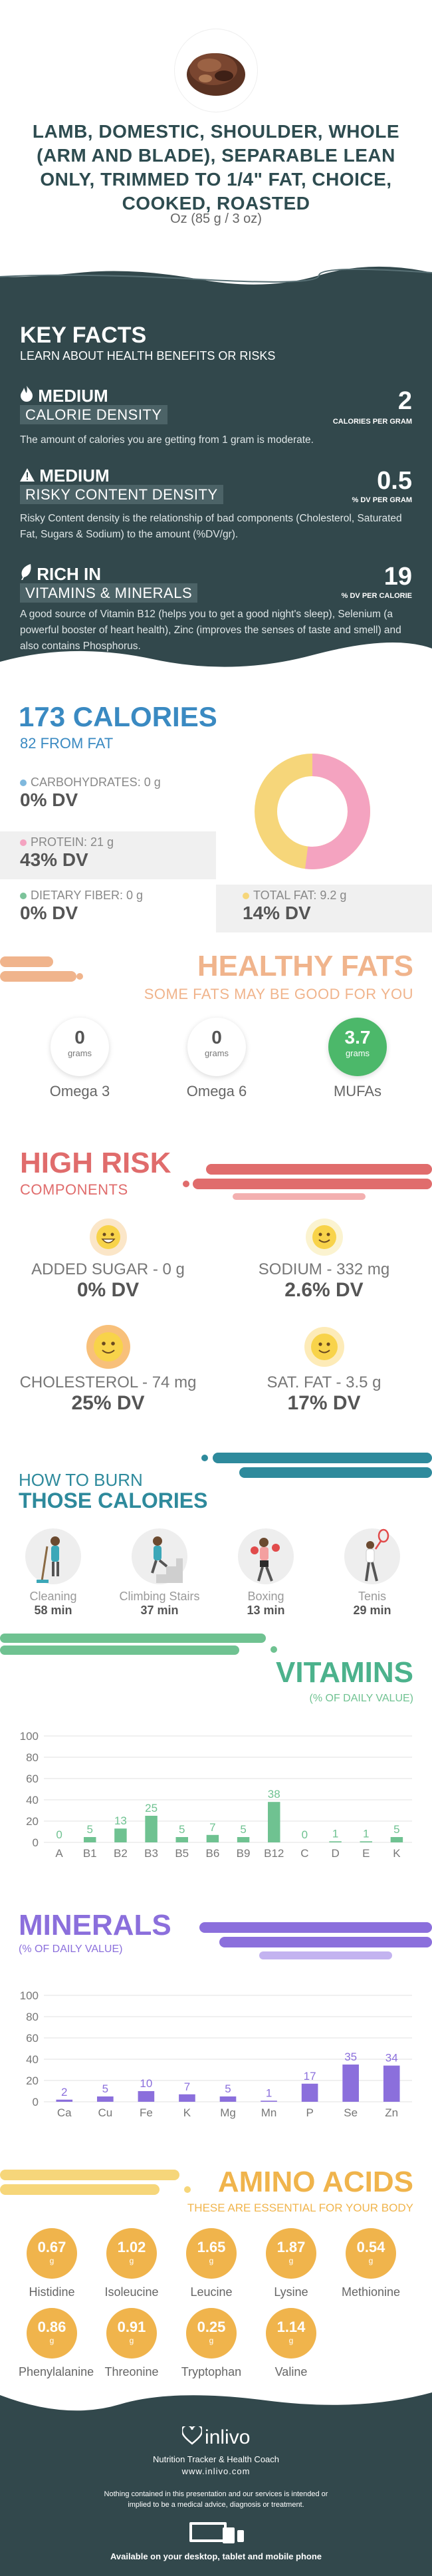 This screenshot has width=432, height=2576. What do you see at coordinates (265, 1572) in the screenshot?
I see `boxing-item: Boxing 13 min` at bounding box center [265, 1572].